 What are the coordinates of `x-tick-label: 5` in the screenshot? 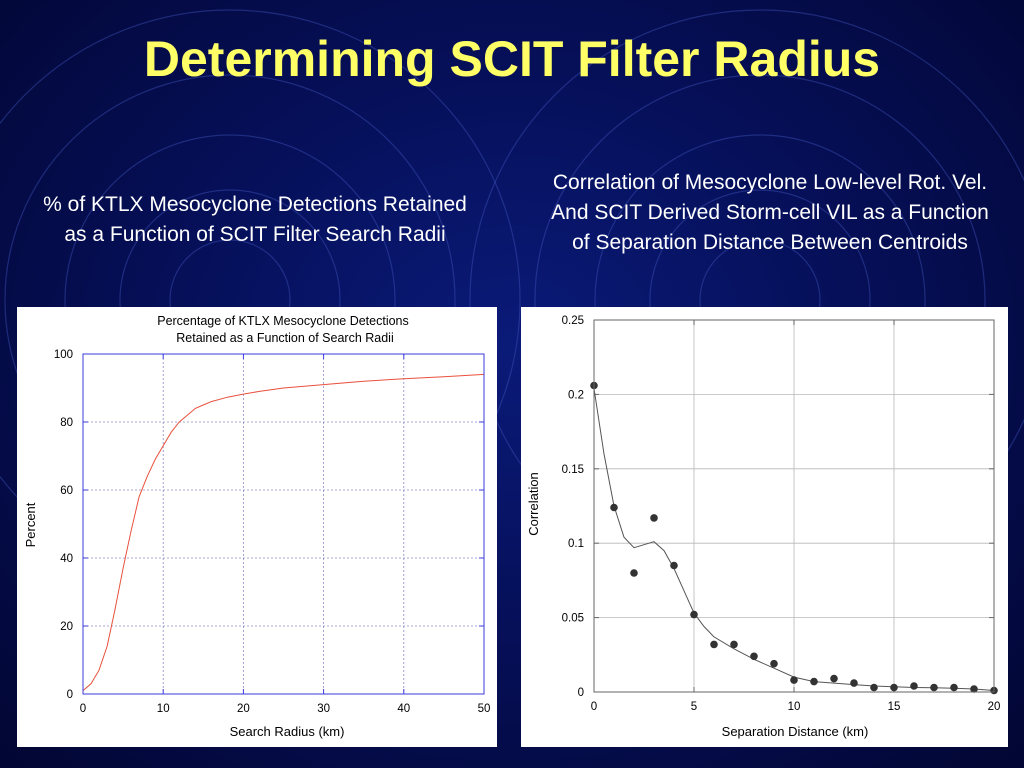 It's located at (694, 707).